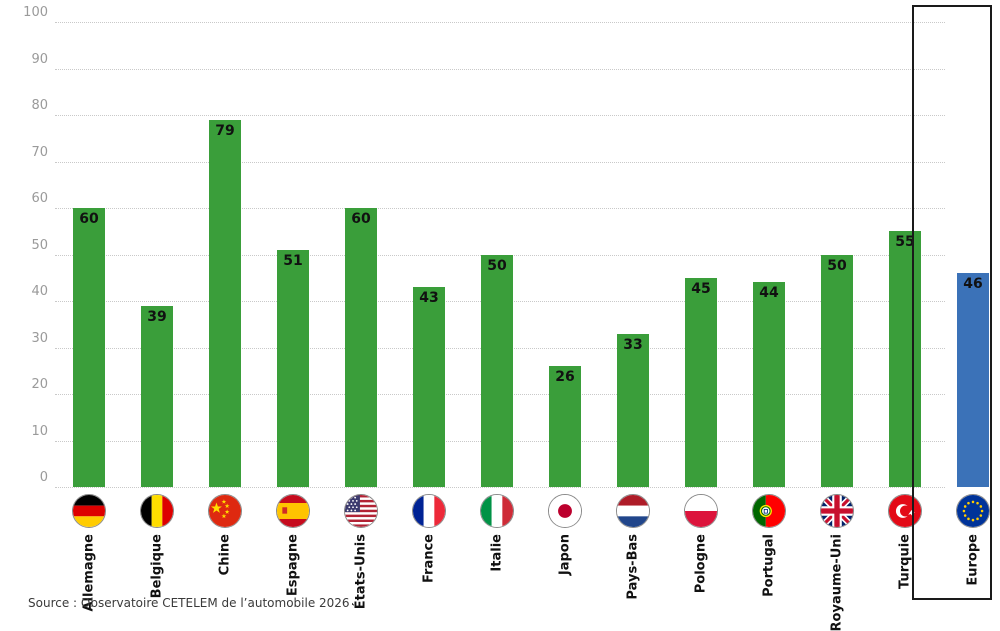 This screenshot has height=631, width=1000. I want to click on y-axis-tick-label: 60, so click(39, 198).